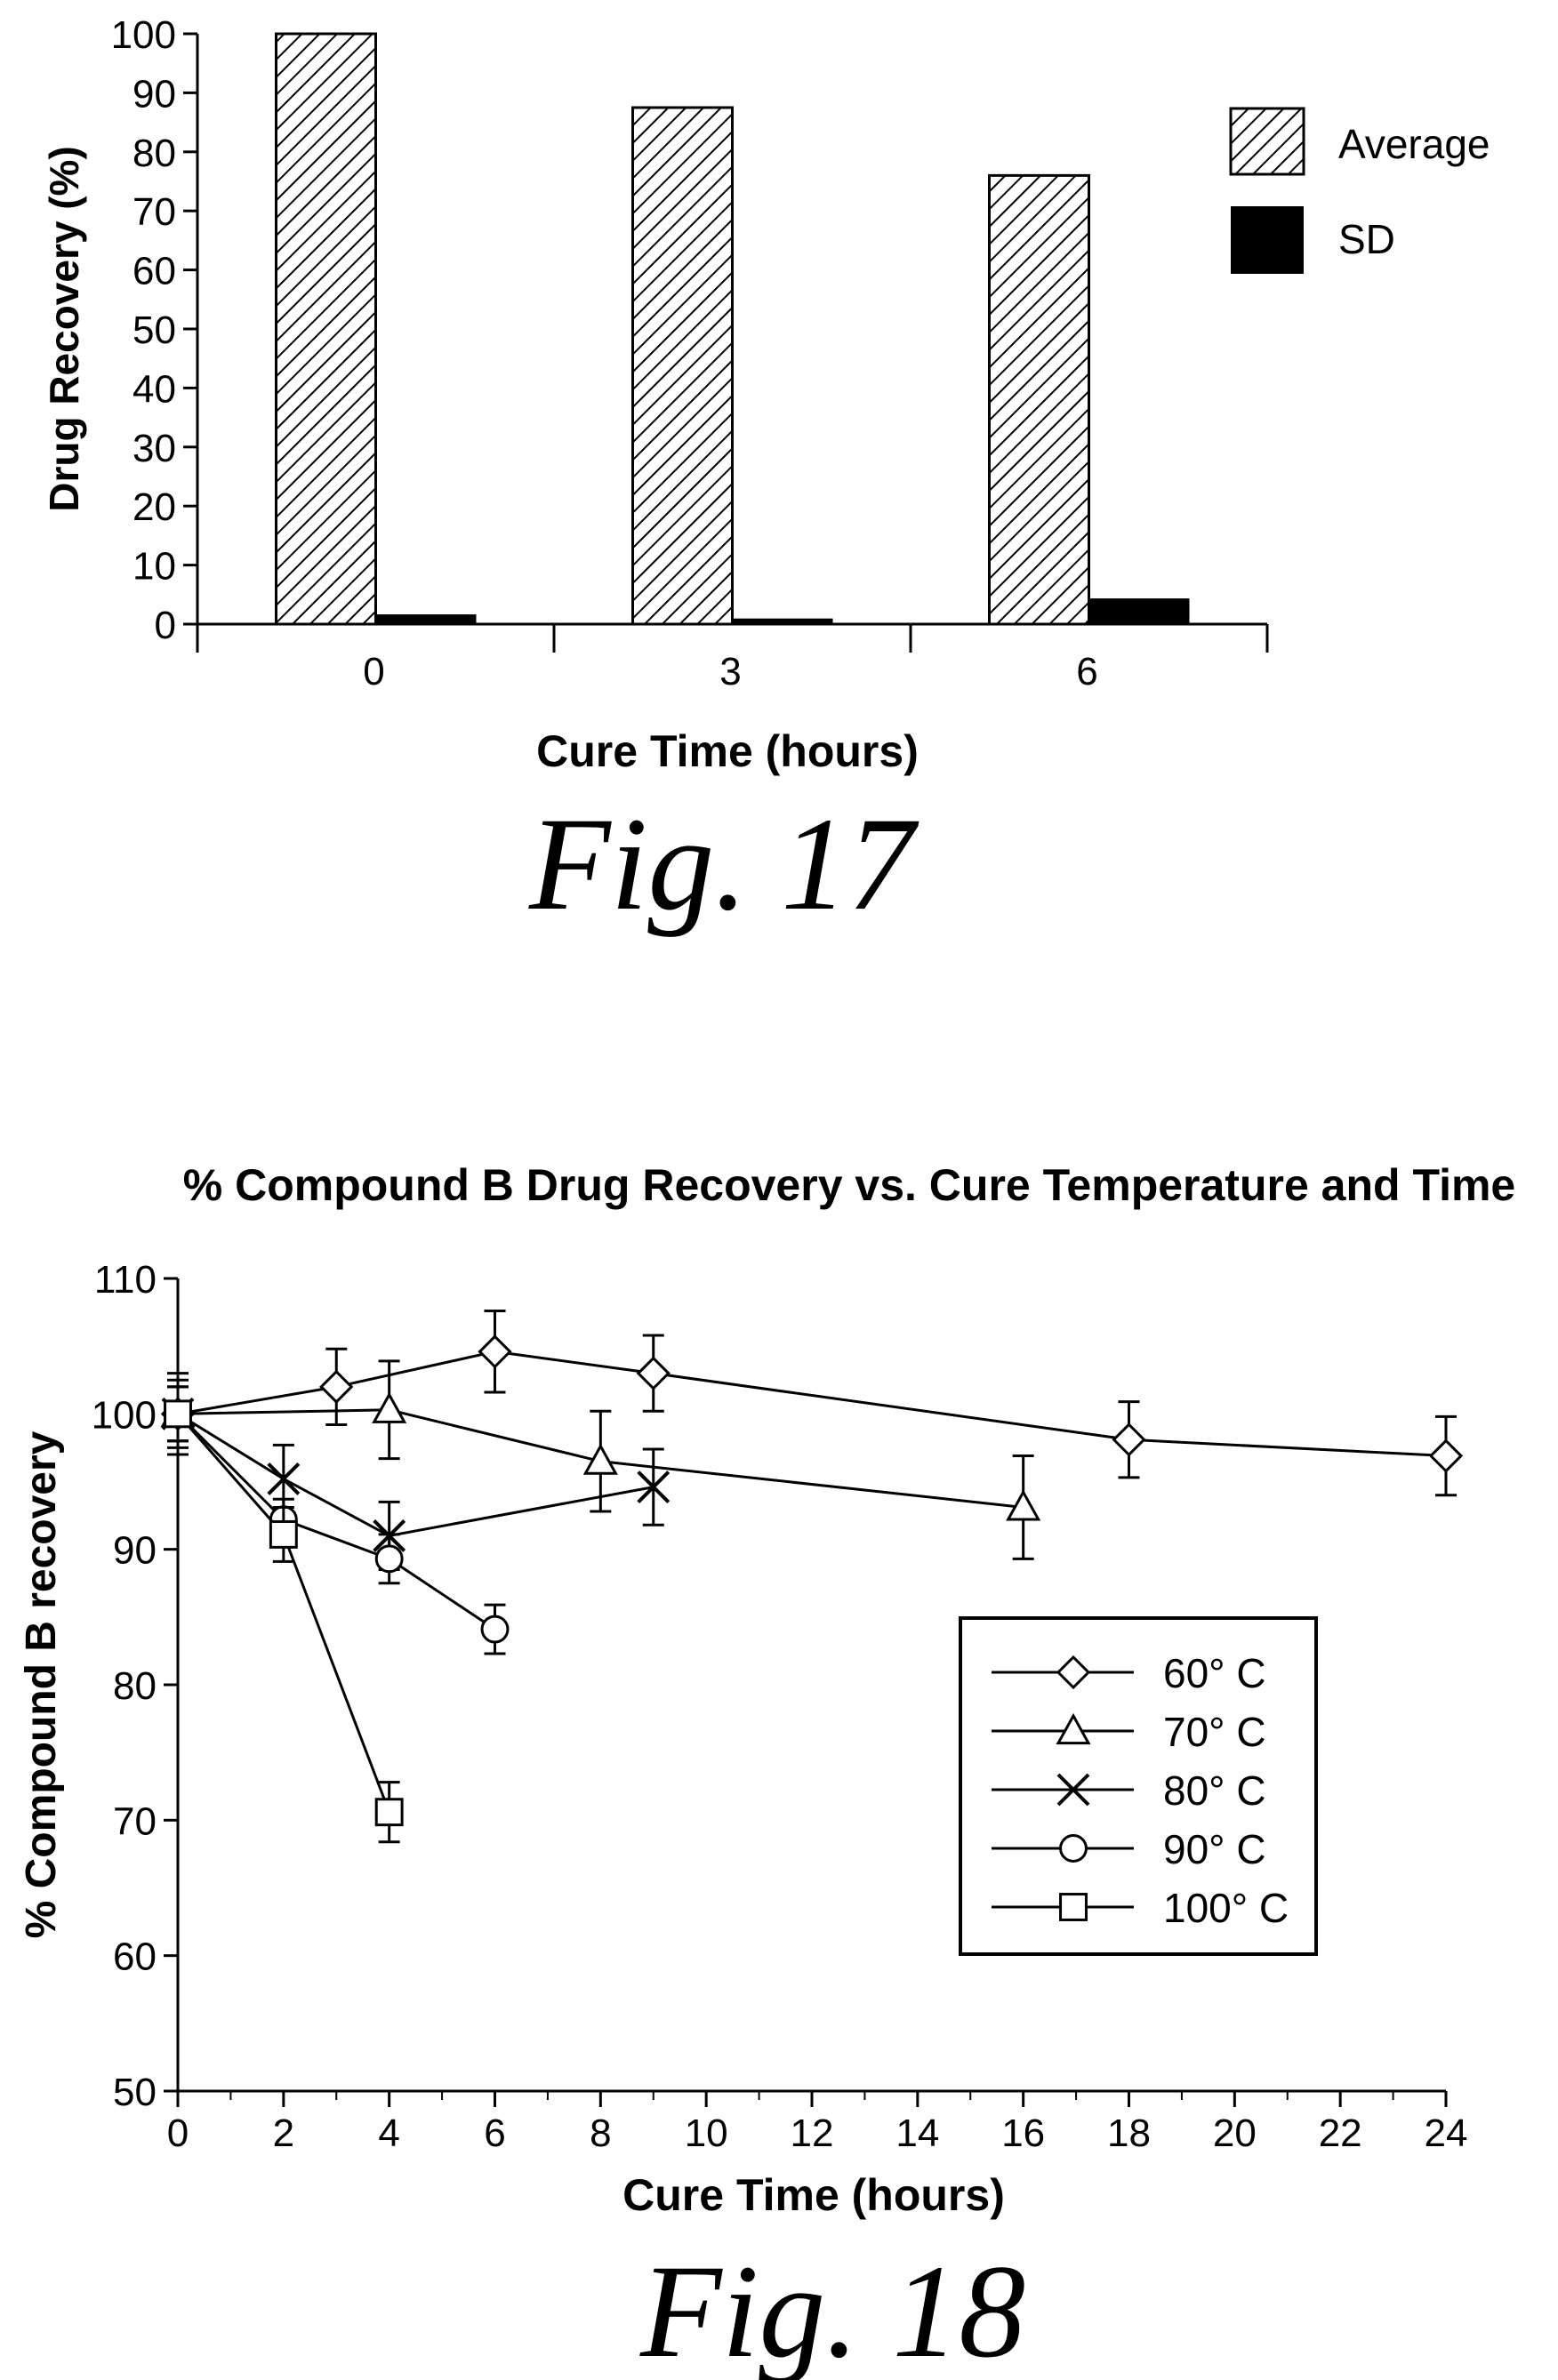  Describe the element at coordinates (143, 35) in the screenshot. I see `fig17-y-tick-label: 100` at that location.